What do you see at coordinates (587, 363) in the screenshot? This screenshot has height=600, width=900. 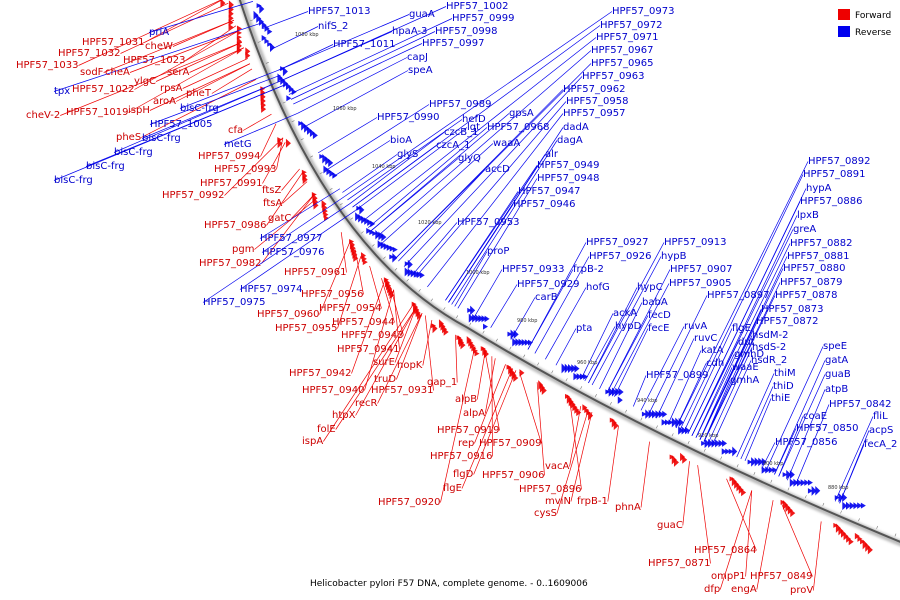 I see `tick-label: 960 kbp` at bounding box center [587, 363].